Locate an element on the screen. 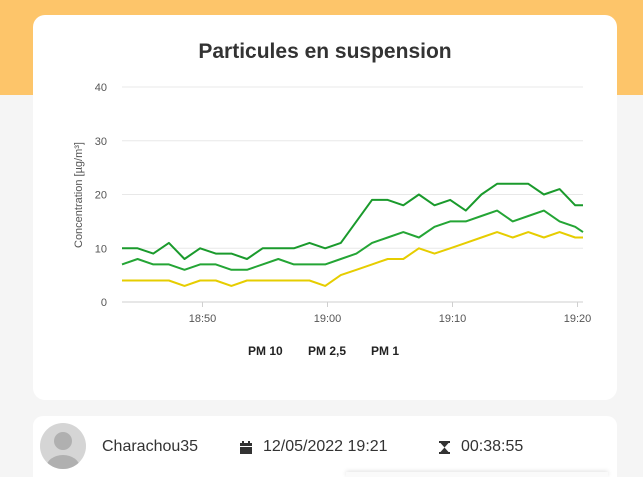  y-tick-label: 20 is located at coordinates (101, 196).